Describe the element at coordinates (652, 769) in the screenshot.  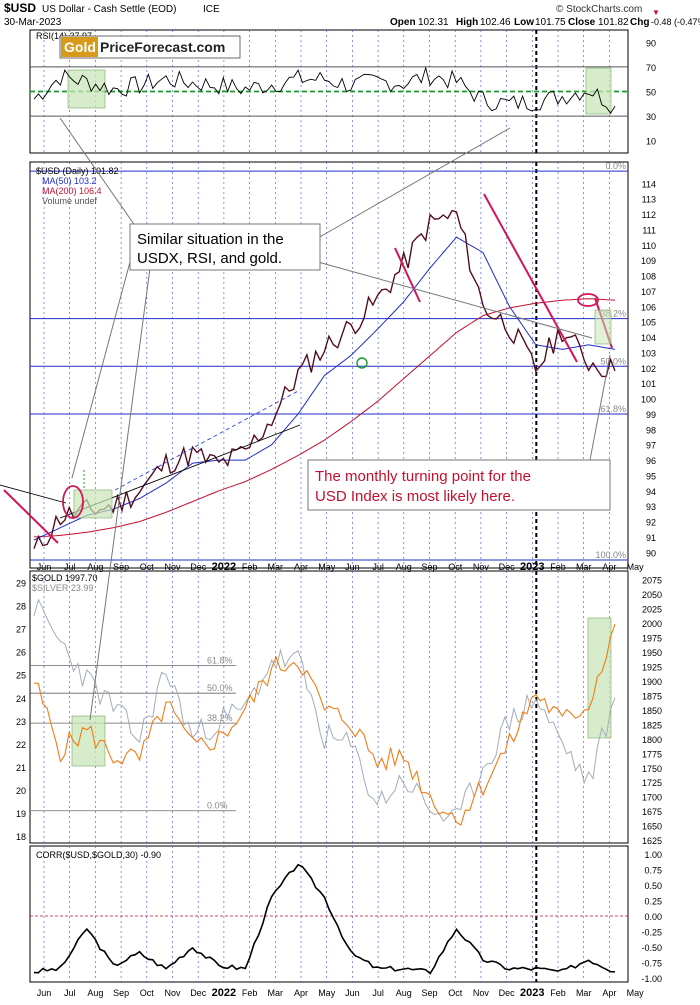
I see `gold-tick-label-right: 1750` at that location.